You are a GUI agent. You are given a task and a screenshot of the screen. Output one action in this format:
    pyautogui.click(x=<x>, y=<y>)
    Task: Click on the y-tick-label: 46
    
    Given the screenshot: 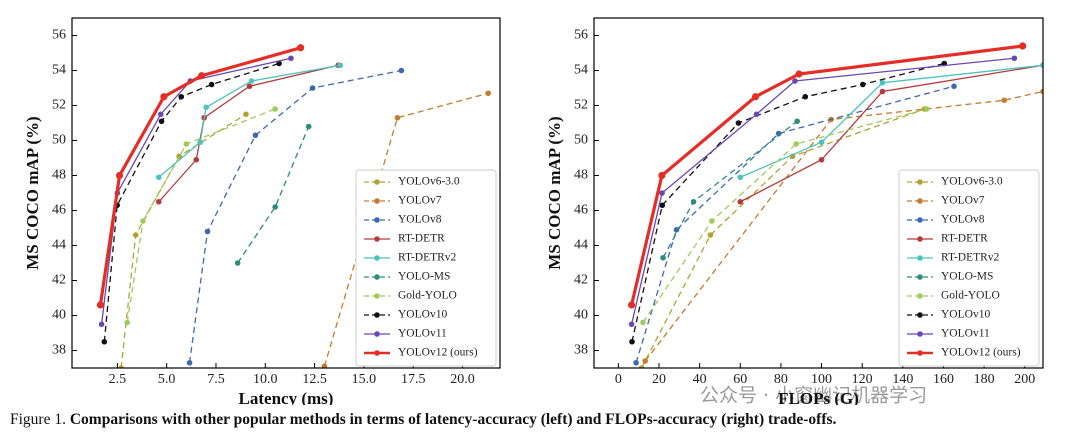 What is the action you would take?
    pyautogui.click(x=581, y=210)
    